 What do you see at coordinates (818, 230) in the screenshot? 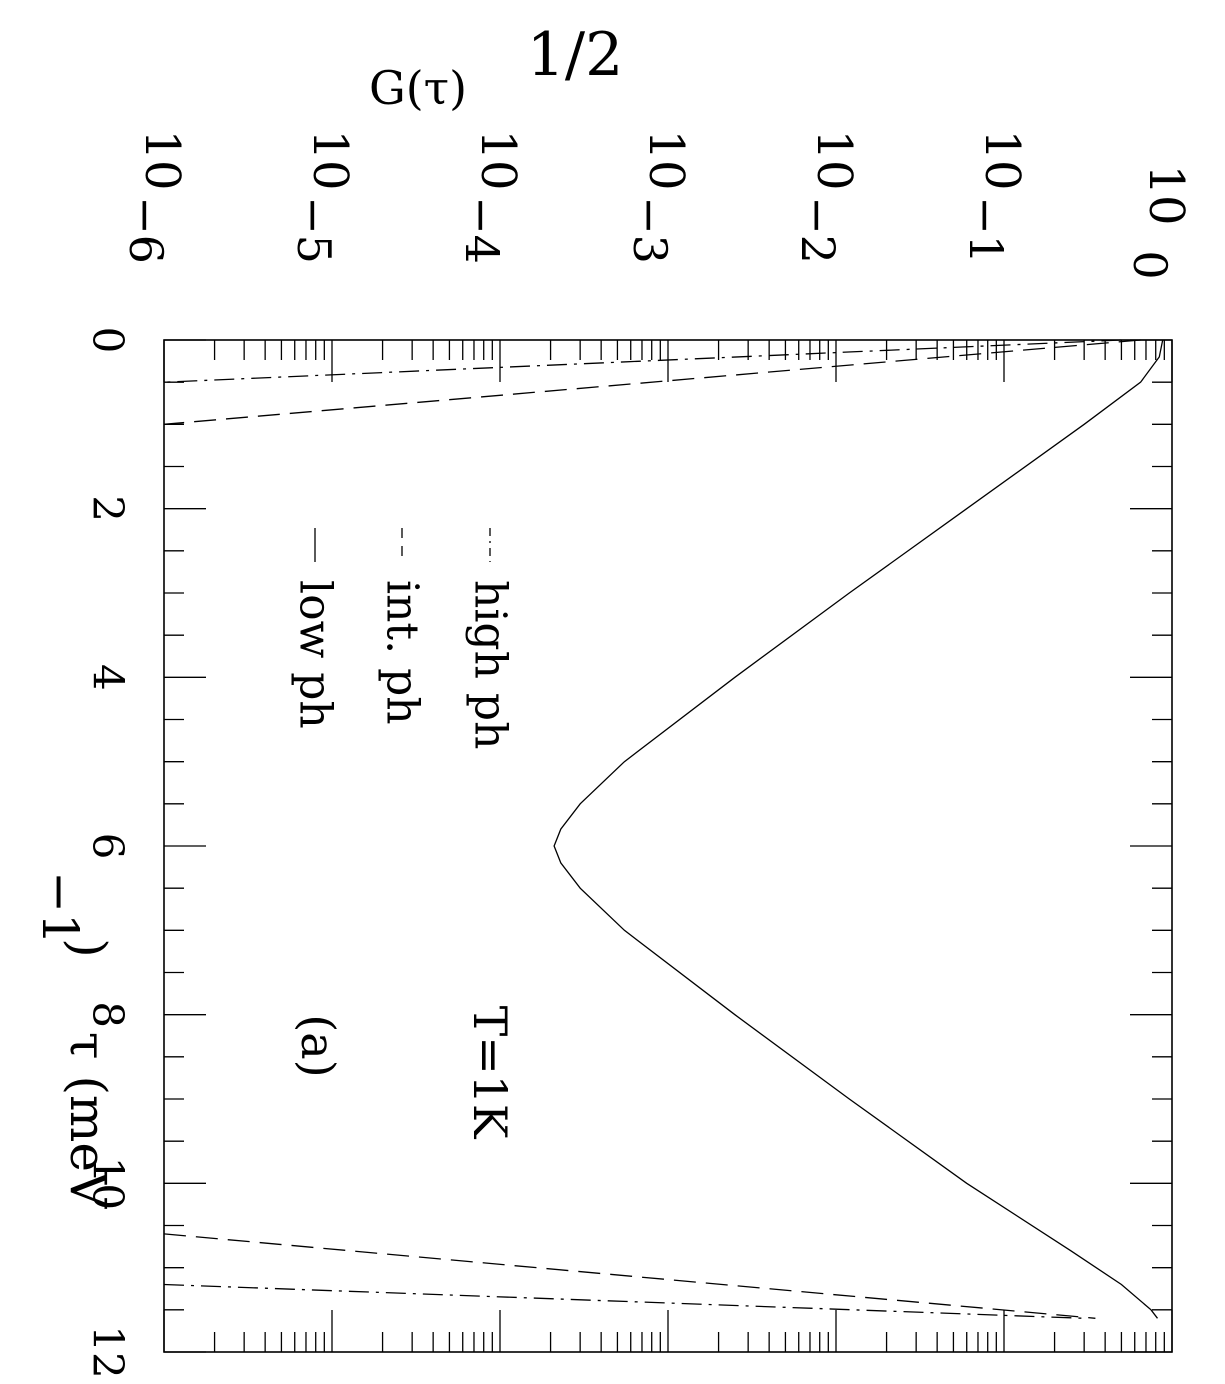
I see `y-tick-label-exponent: −2` at bounding box center [818, 230].